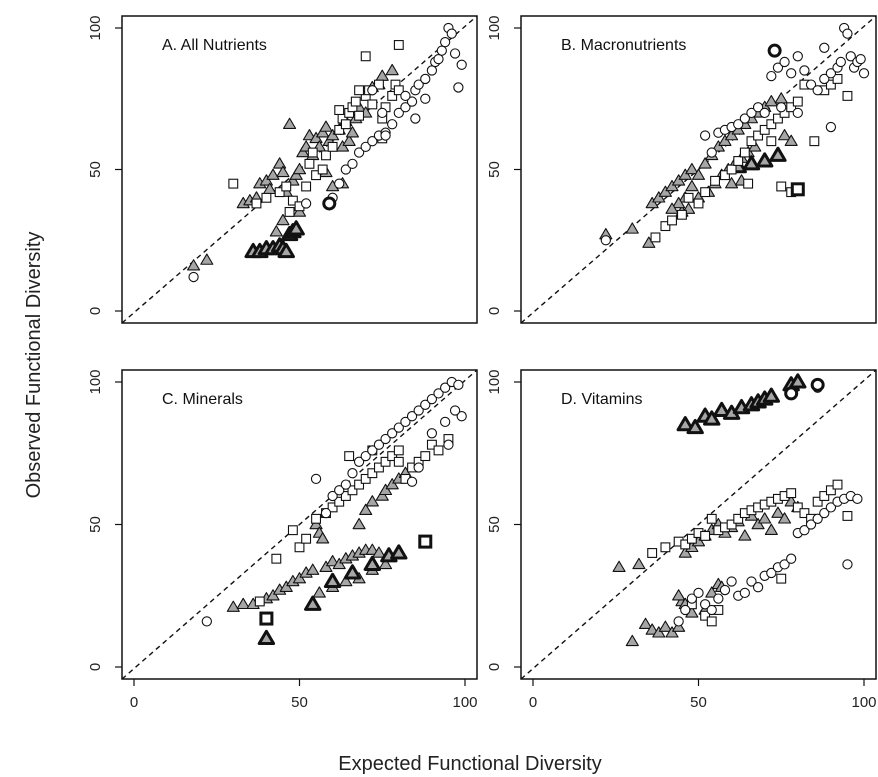 This screenshot has height=777, width=878. I want to click on data-point-square-bold, so click(266, 618).